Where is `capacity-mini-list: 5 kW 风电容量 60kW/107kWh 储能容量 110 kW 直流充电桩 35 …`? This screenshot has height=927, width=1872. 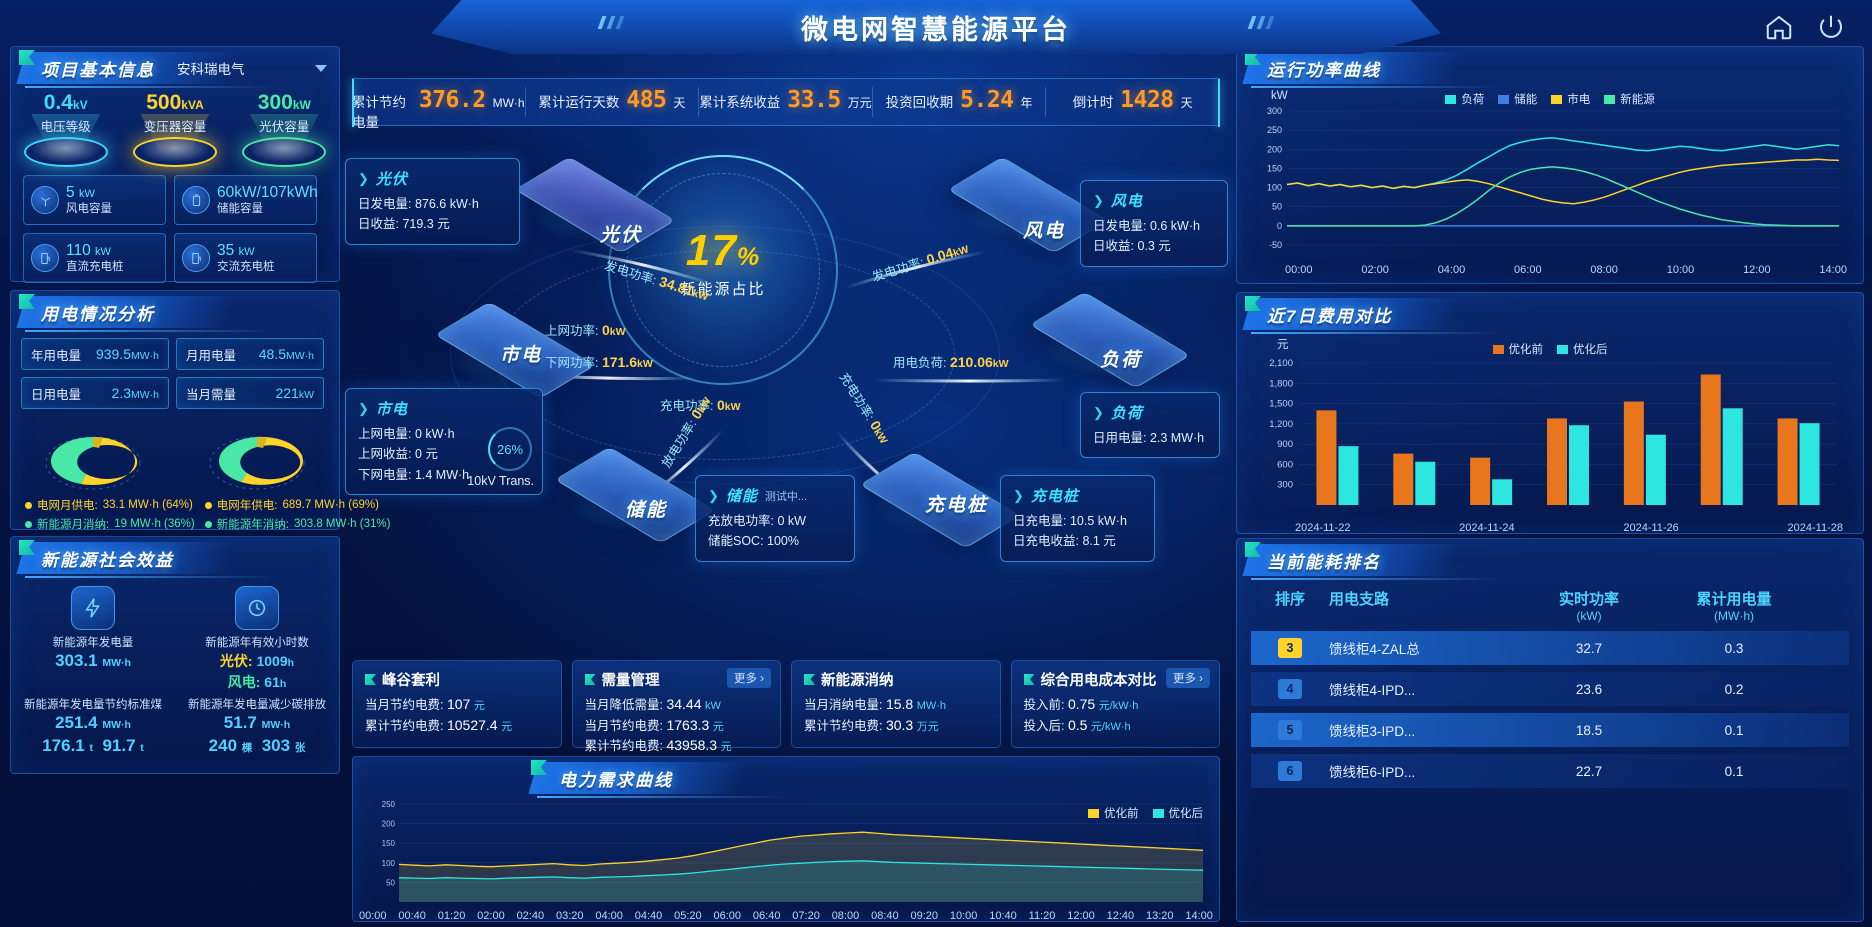
capacity-mini-list: 5 kW 风电容量 60kW/107kWh 储能容量 110 kW 直流充电桩 35 … is located at coordinates (175, 225).